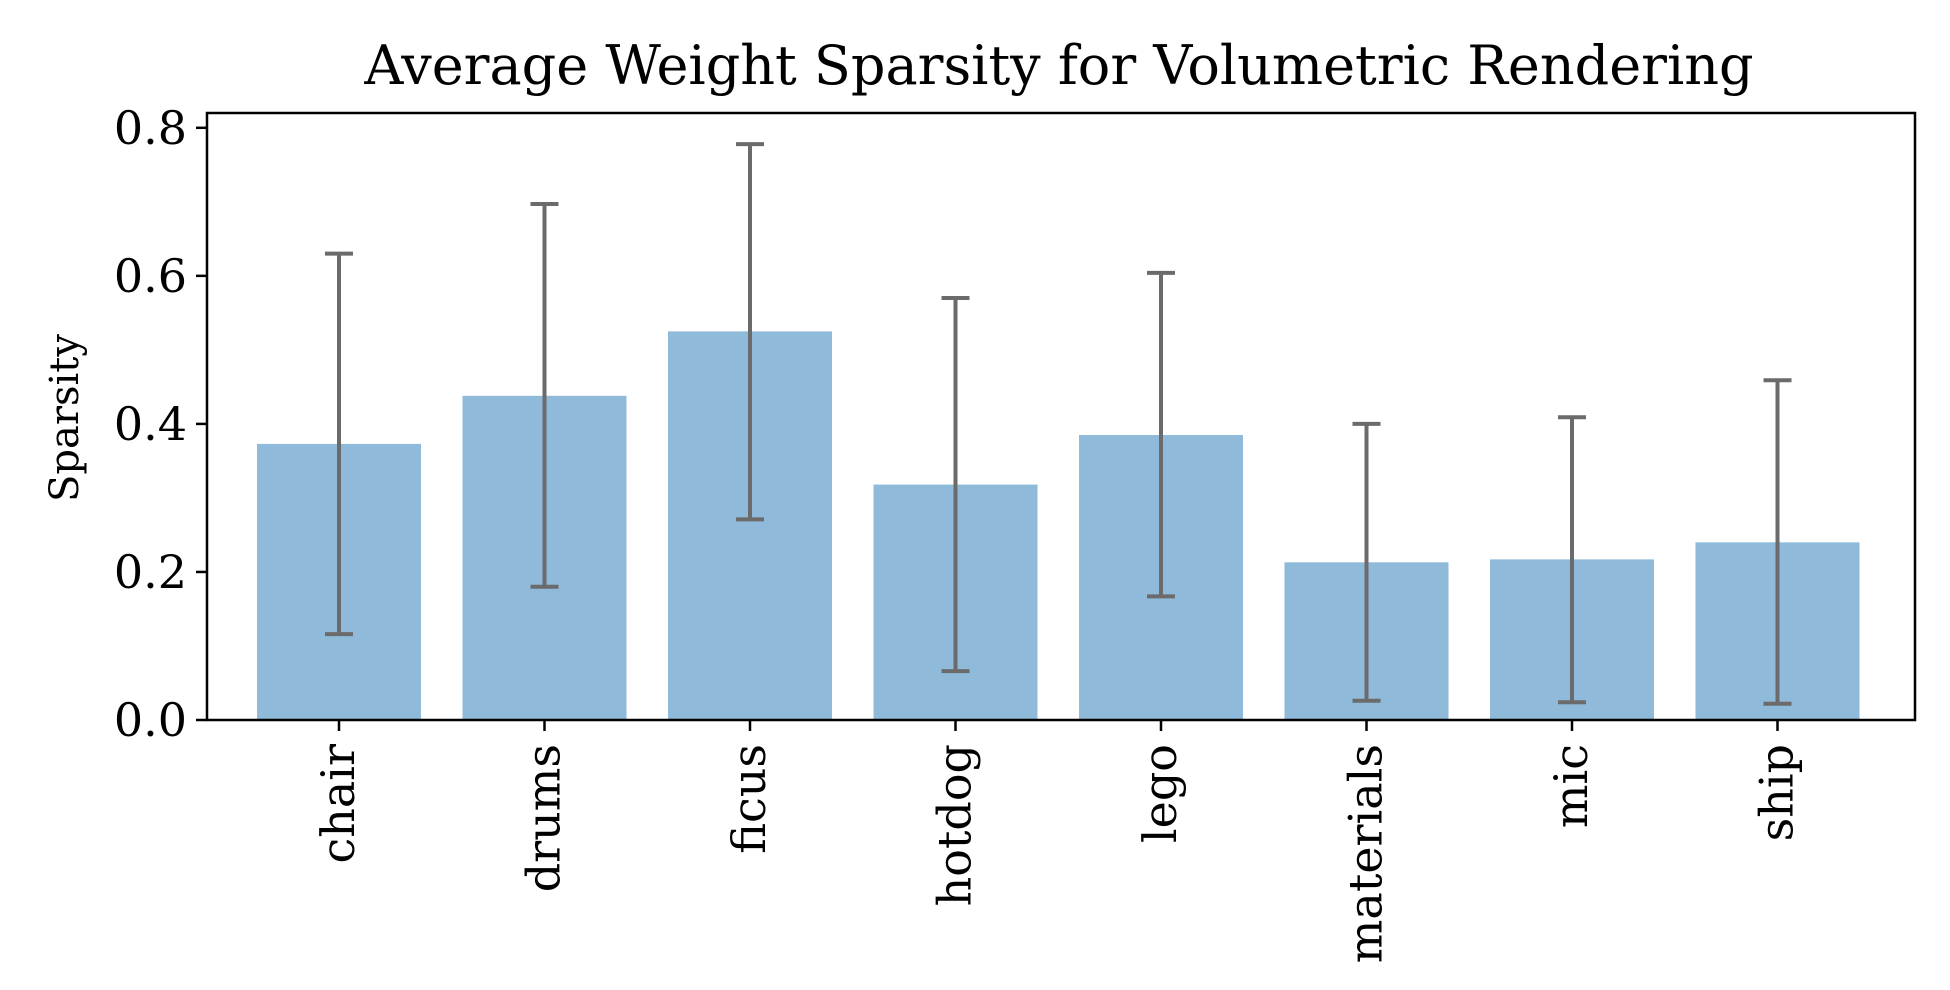 The image size is (1950, 990). I want to click on x-tick-label-lego: lego, so click(1160, 793).